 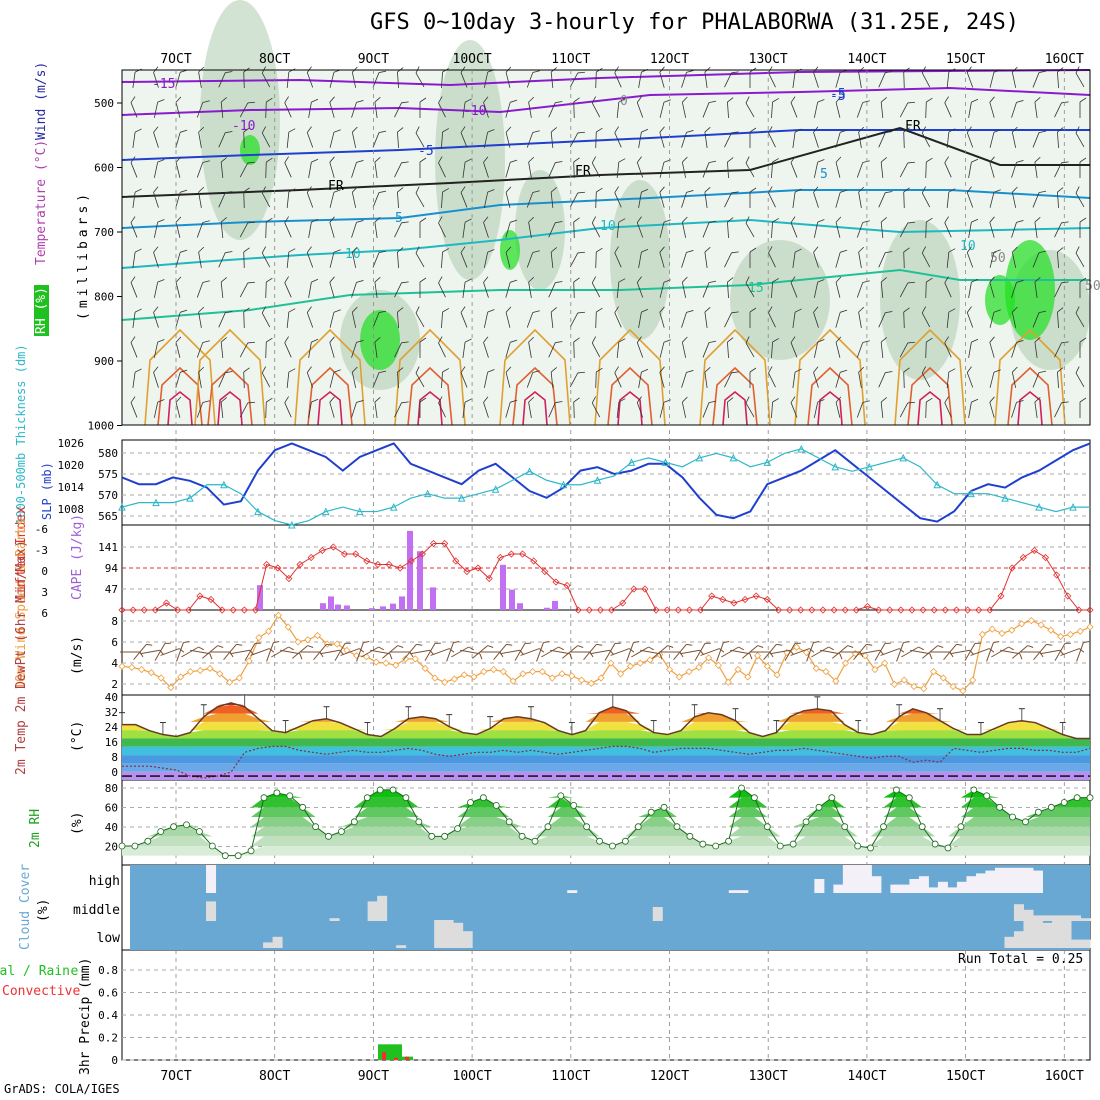 I want to click on rh-line, so click(x=606, y=822).